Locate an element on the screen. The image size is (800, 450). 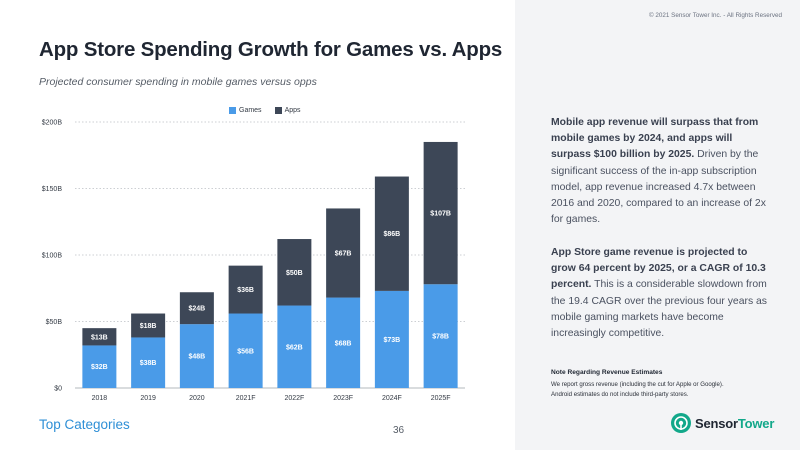
logo-text: SensorTower is located at coordinates (734, 423).